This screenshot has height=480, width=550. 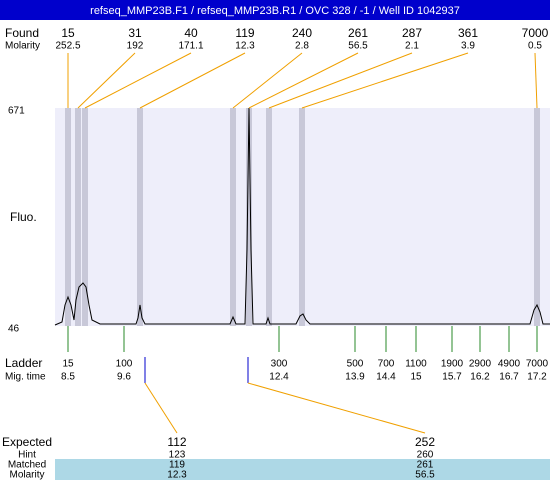 I want to click on ladder-time: 14.4, so click(x=386, y=377).